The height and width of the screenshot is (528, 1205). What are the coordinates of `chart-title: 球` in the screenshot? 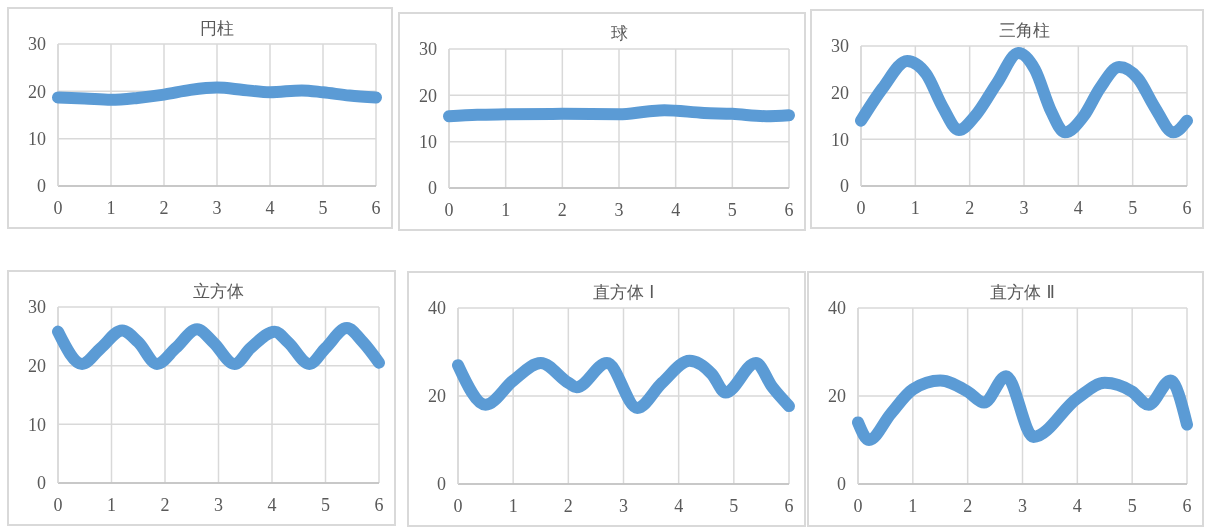 It's located at (619, 33).